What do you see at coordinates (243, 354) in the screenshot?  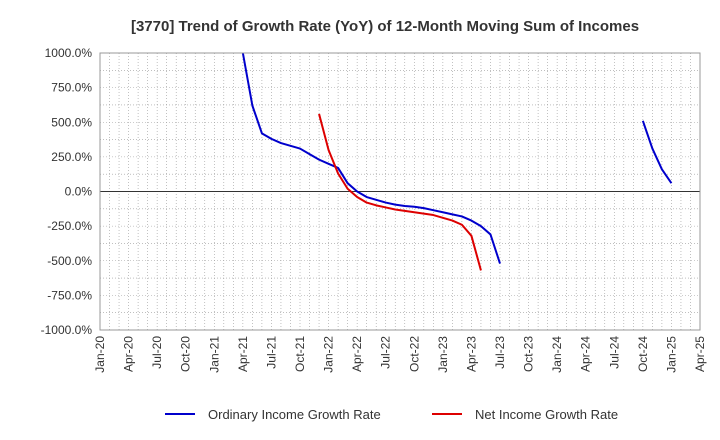 I see `x-tick-label: Apr-21` at bounding box center [243, 354].